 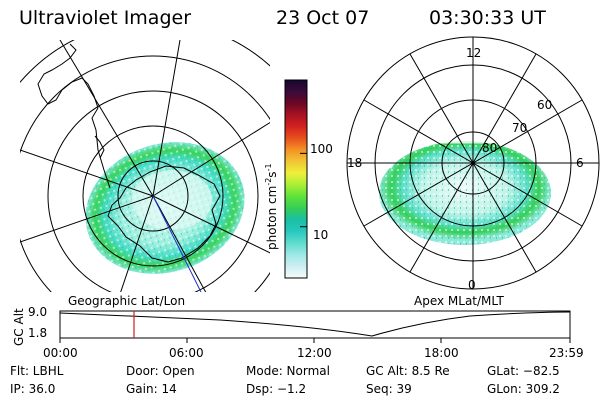 I want to click on mlat-label-80: 80, so click(x=490, y=148).